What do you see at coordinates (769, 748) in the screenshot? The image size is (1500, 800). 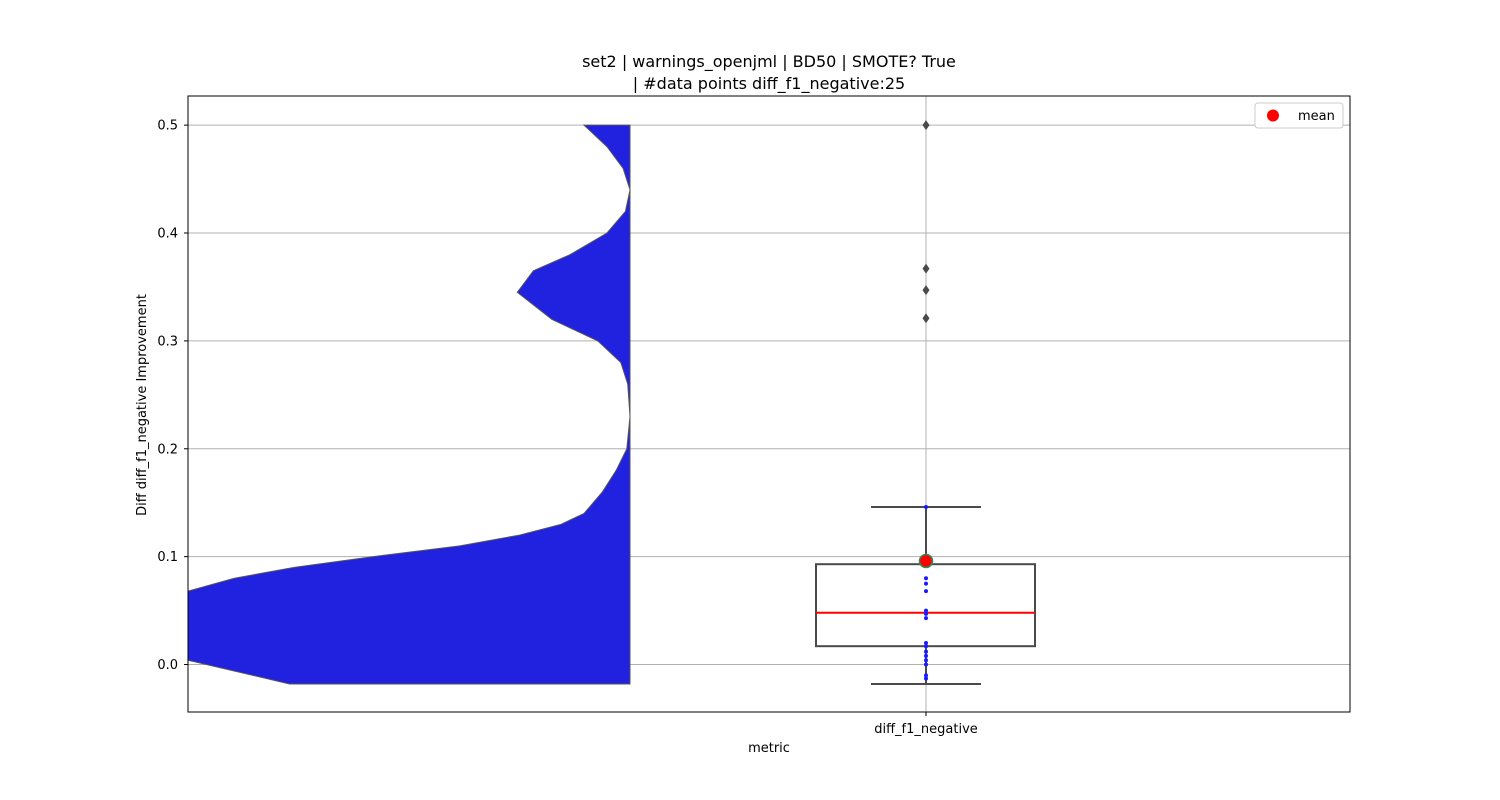 I see `x-axis-label: metric` at bounding box center [769, 748].